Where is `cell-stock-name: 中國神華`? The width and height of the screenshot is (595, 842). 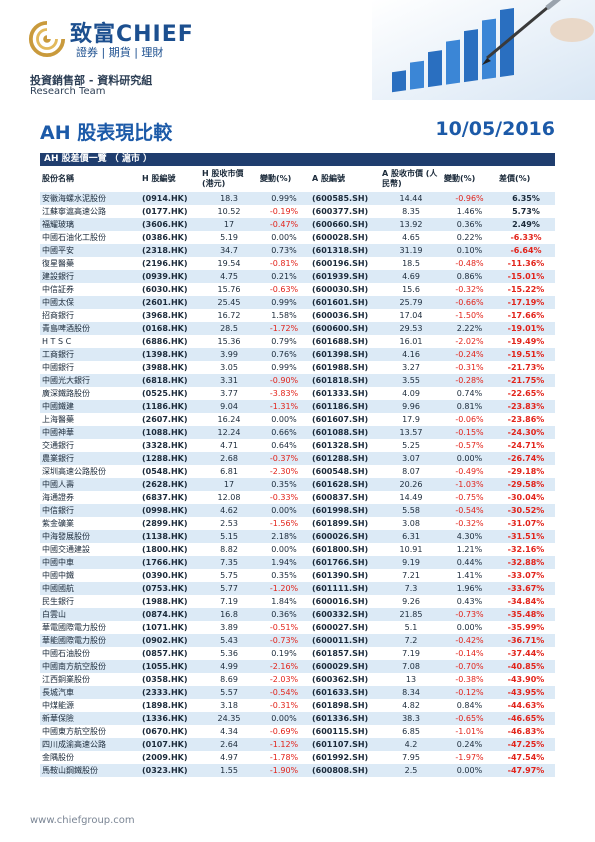 cell-stock-name: 中國神華 is located at coordinates (90, 432).